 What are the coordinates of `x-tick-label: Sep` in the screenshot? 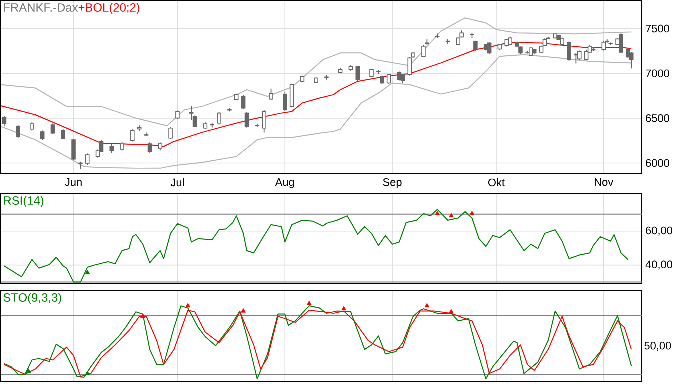 It's located at (392, 183).